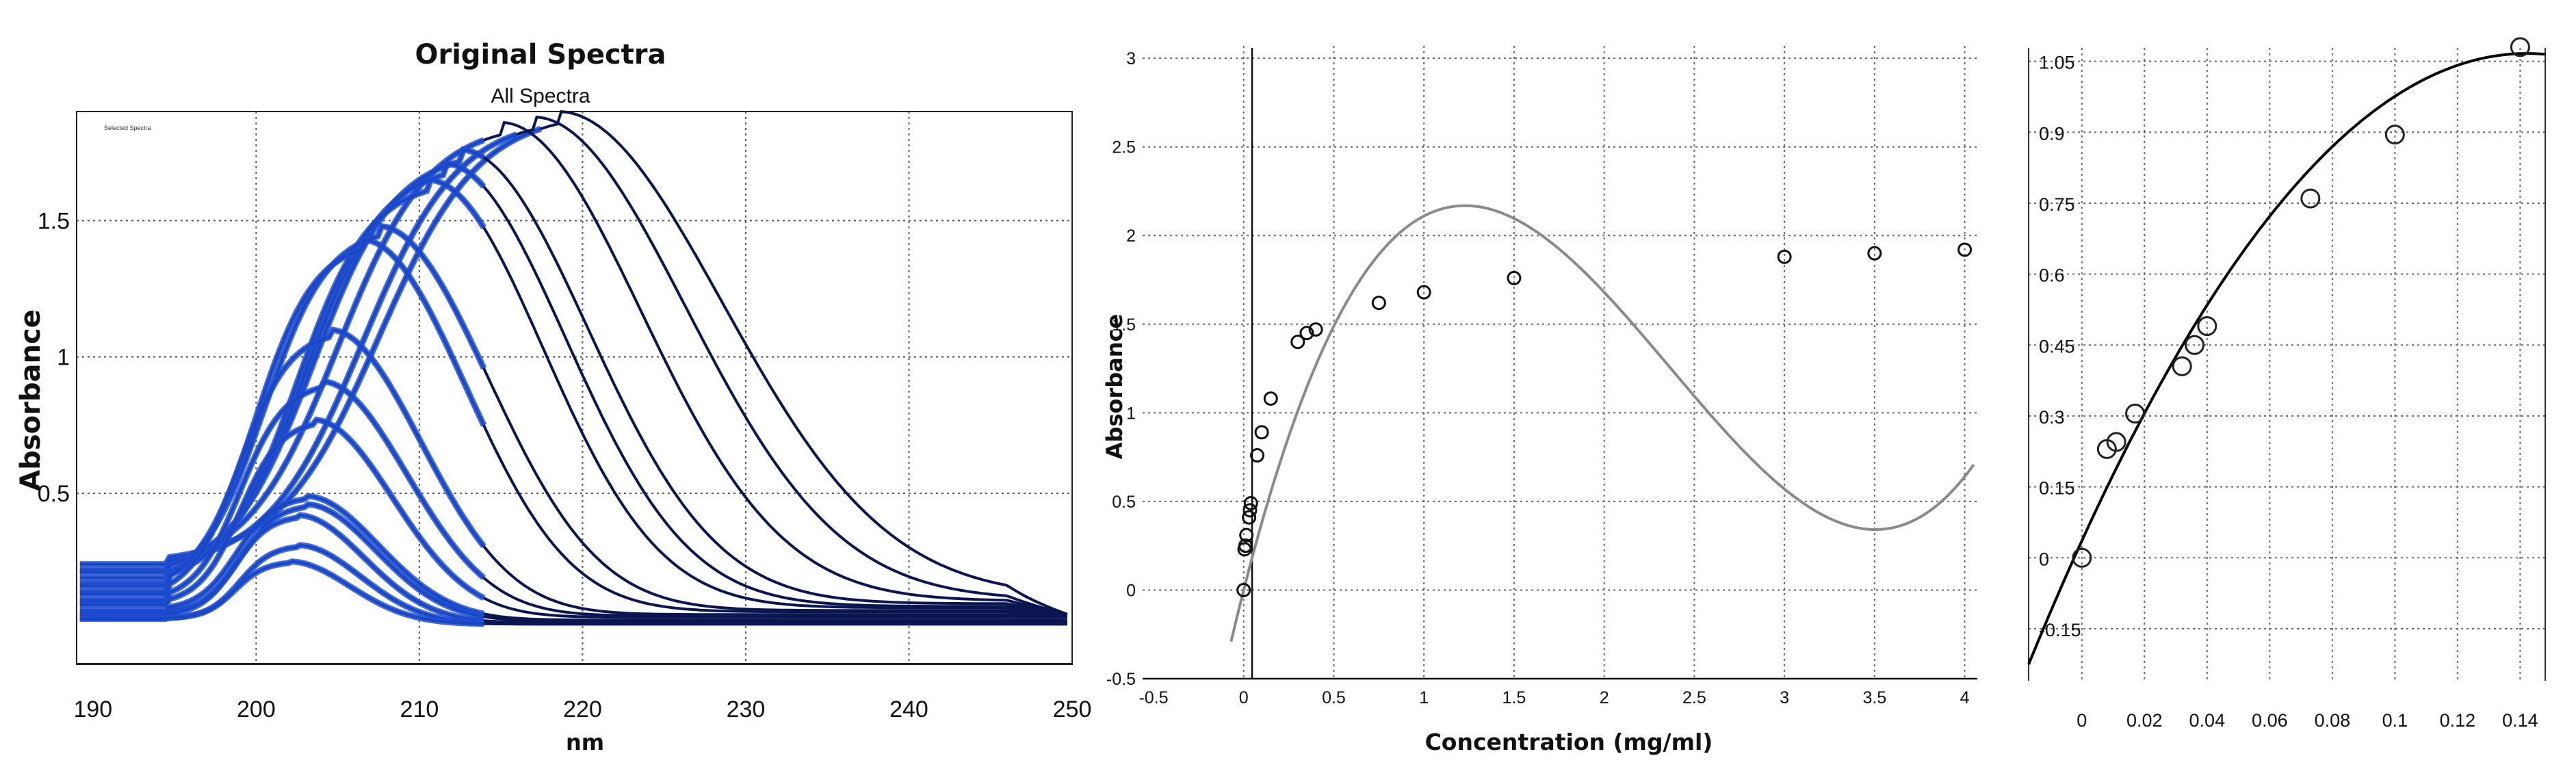 The image size is (2576, 782). I want to click on zoom-x-tick: 0.1, so click(2395, 720).